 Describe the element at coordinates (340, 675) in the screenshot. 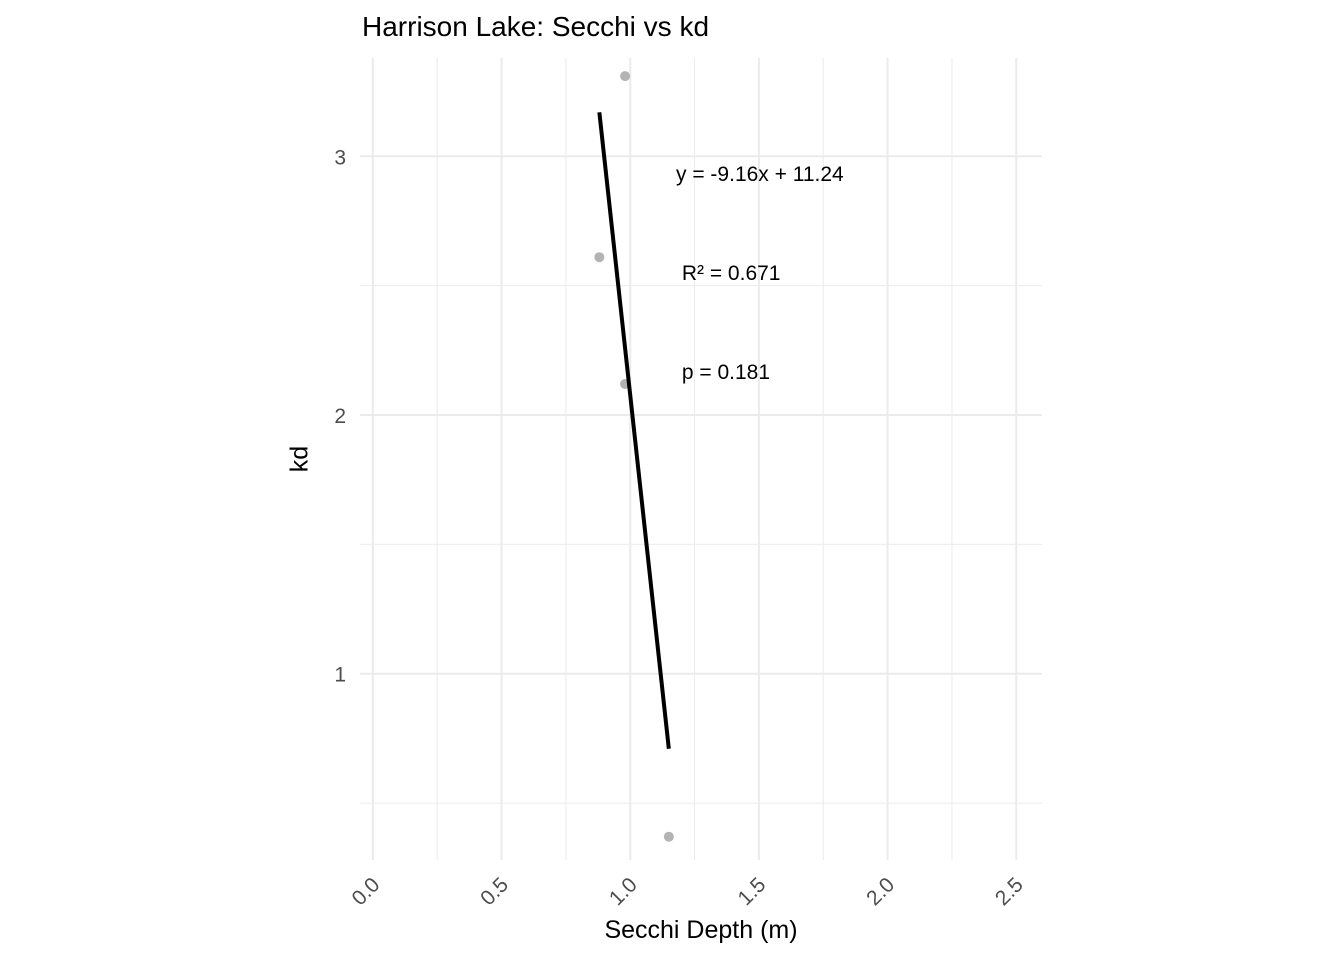

I see `y-tick-label: 1` at that location.